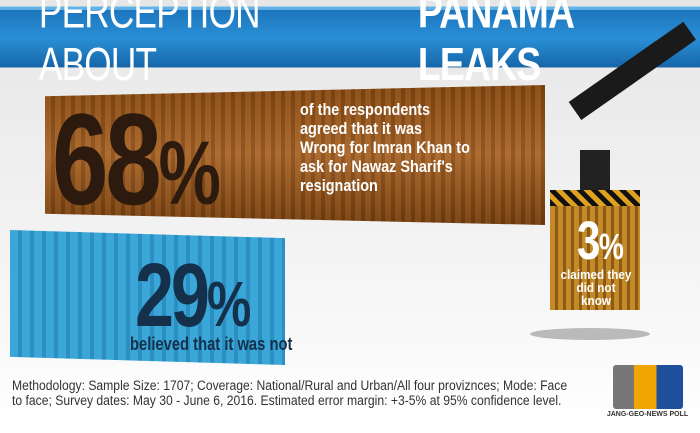 The image size is (700, 433). Describe the element at coordinates (149, 45) in the screenshot. I see `title-light: PERCEPTION ABOUT` at that location.